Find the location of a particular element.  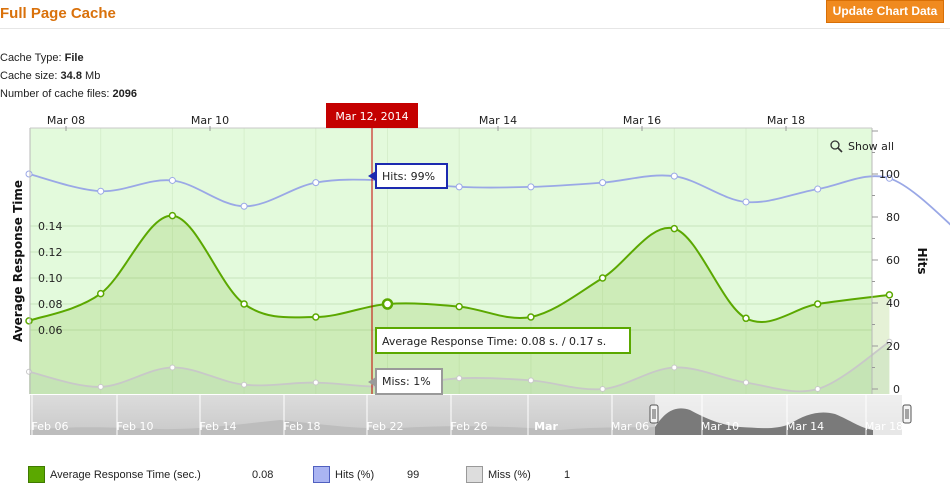

response-time-tooltip-text: Average Response Time: 0.08 s. / 0.17 s. is located at coordinates (494, 341).